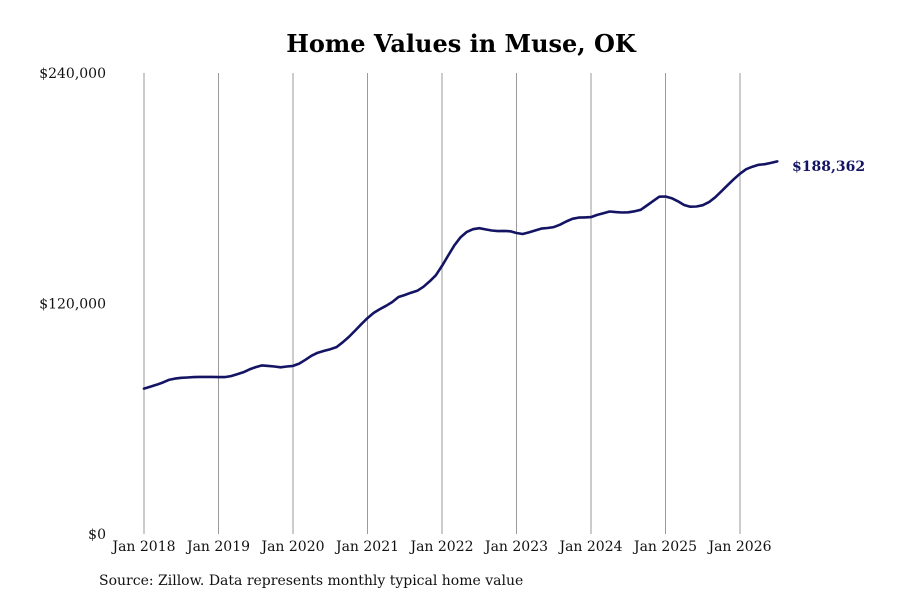 This screenshot has height=600, width=900. Describe the element at coordinates (664, 547) in the screenshot. I see `x-tick-label: Jan 2025` at that location.